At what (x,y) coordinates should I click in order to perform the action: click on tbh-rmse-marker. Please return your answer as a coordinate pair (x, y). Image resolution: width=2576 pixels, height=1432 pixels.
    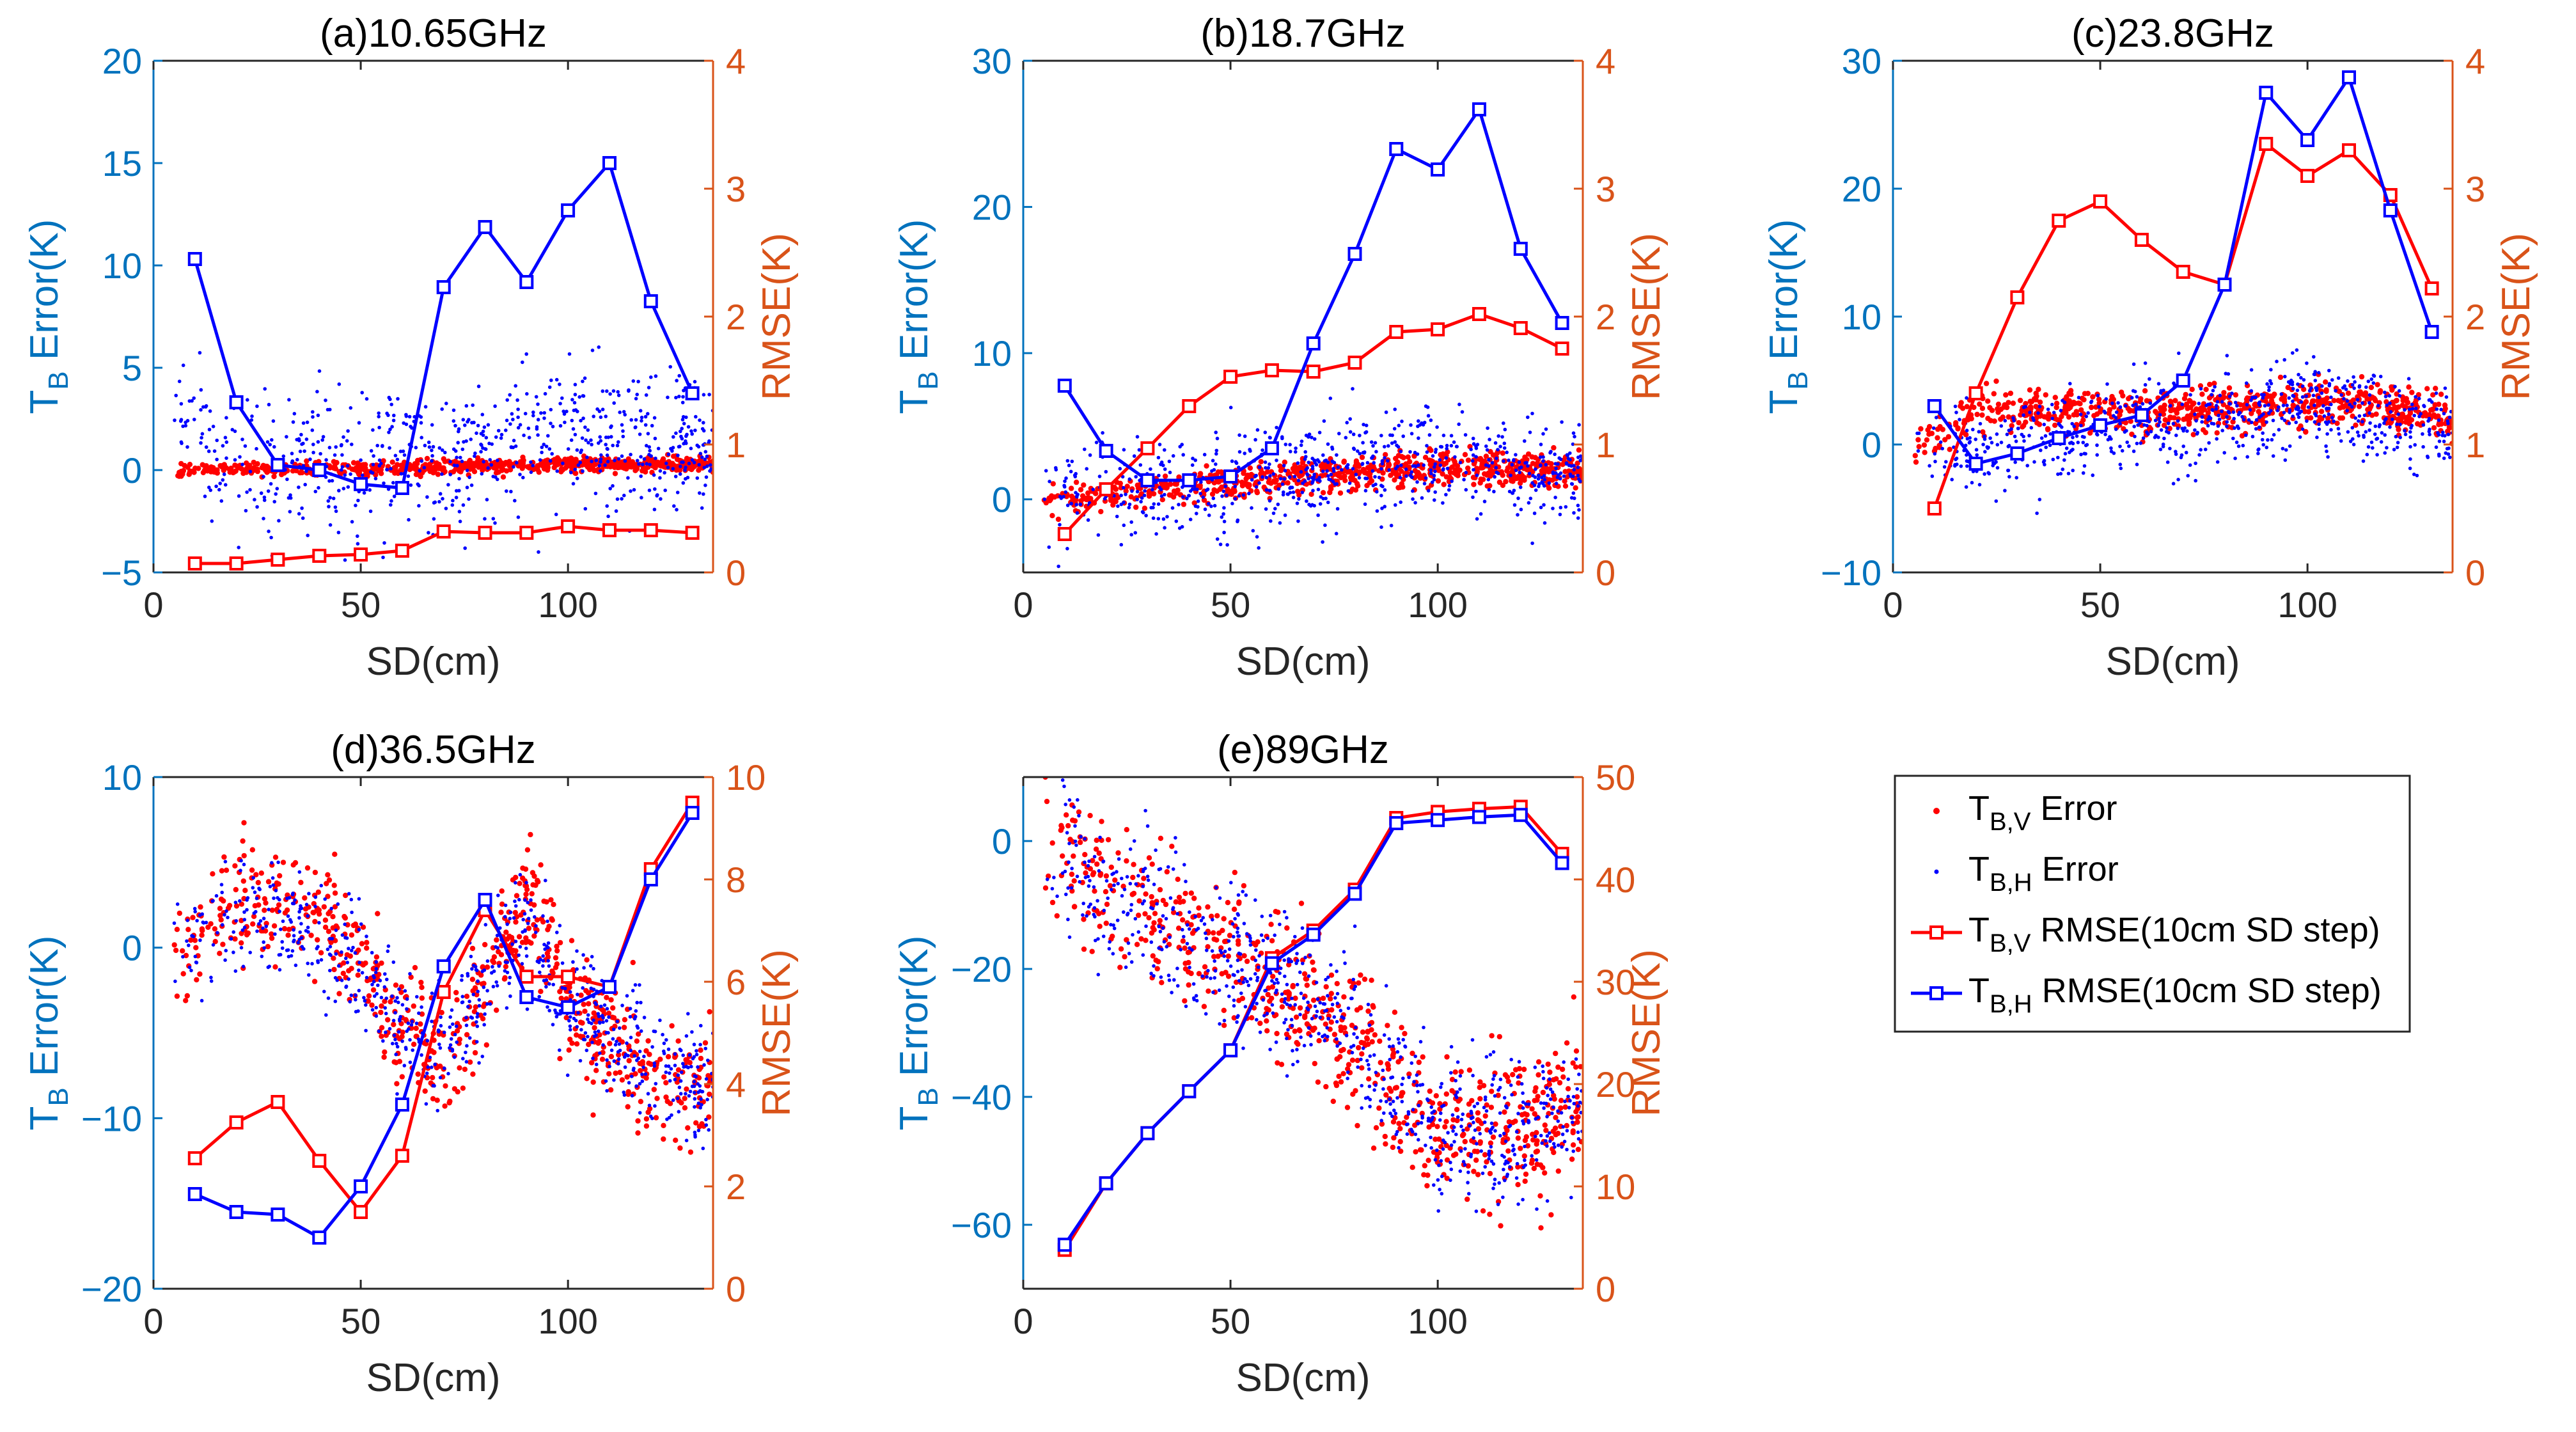
    Looking at the image, I should click on (609, 163).